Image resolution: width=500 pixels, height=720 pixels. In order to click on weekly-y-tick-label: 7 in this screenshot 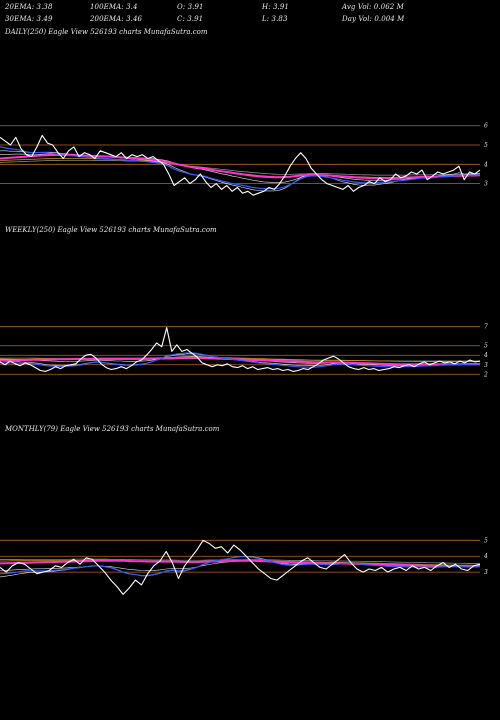, I will do `click(486, 327)`.